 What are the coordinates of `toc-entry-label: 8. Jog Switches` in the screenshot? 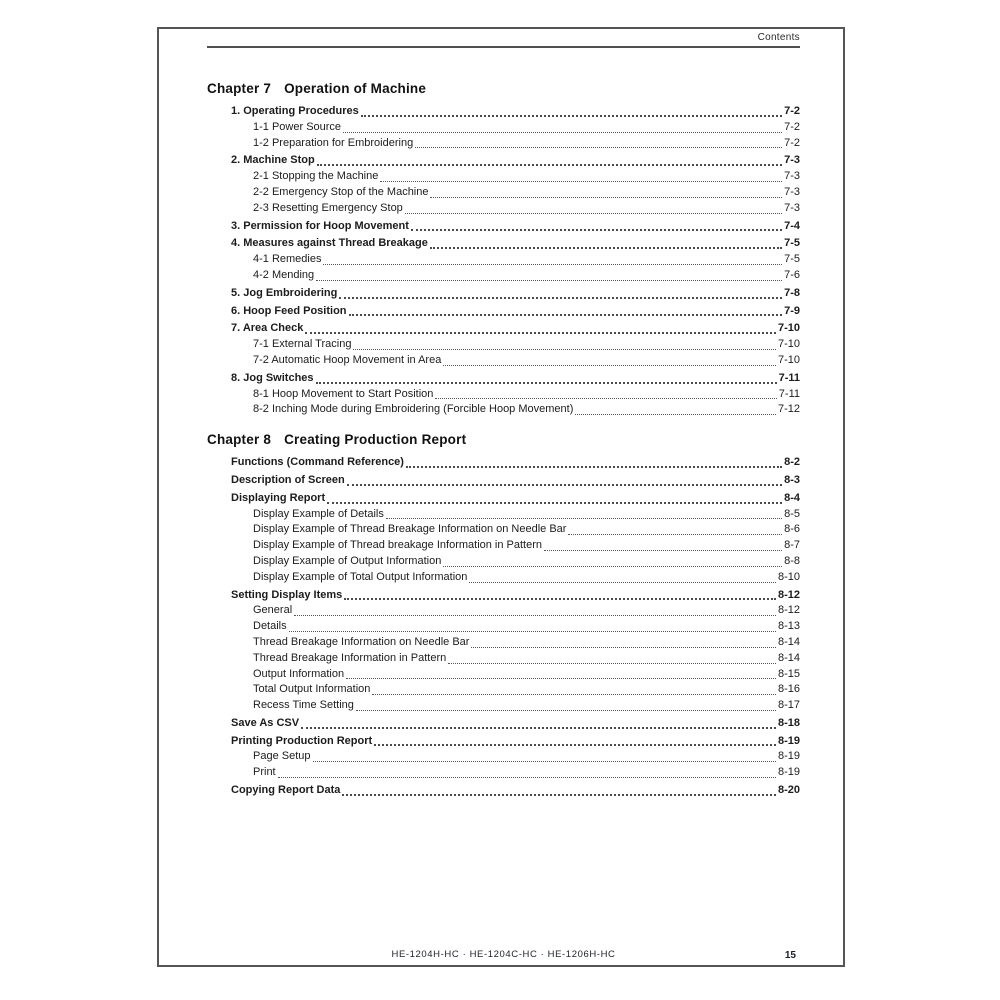 It's located at (272, 377).